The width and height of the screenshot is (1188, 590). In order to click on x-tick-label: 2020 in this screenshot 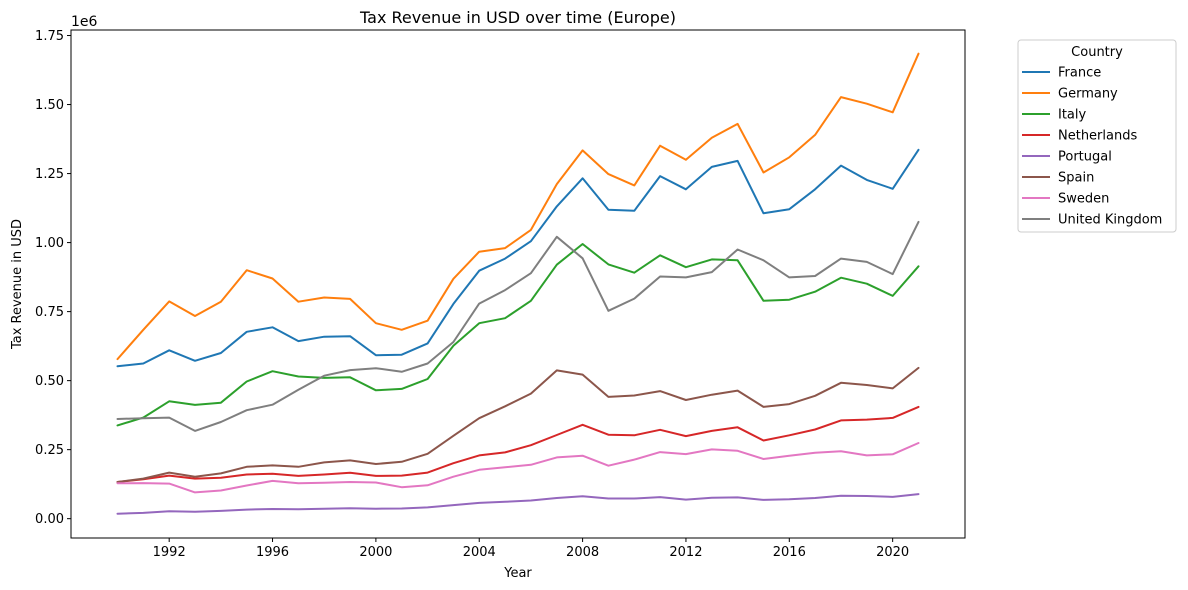, I will do `click(892, 552)`.